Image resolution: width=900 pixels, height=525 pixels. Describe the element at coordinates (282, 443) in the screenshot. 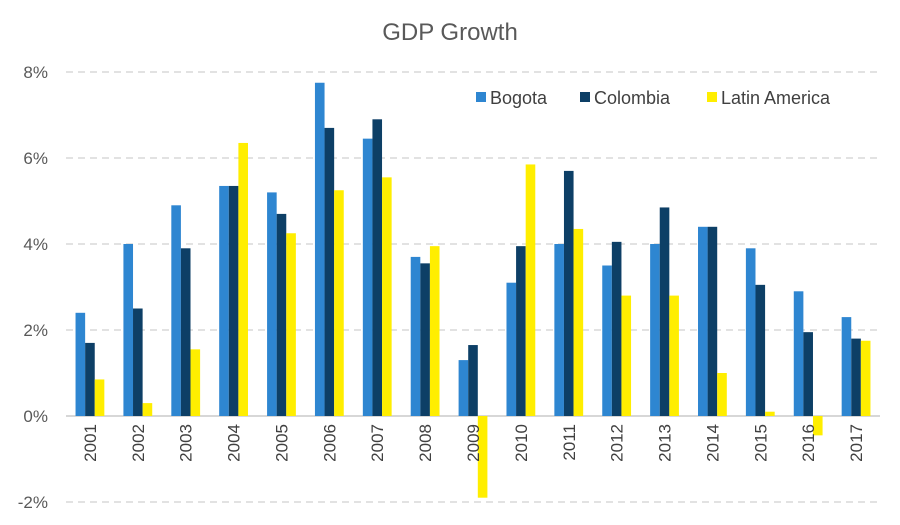

I see `x-tick-label: 2005` at that location.